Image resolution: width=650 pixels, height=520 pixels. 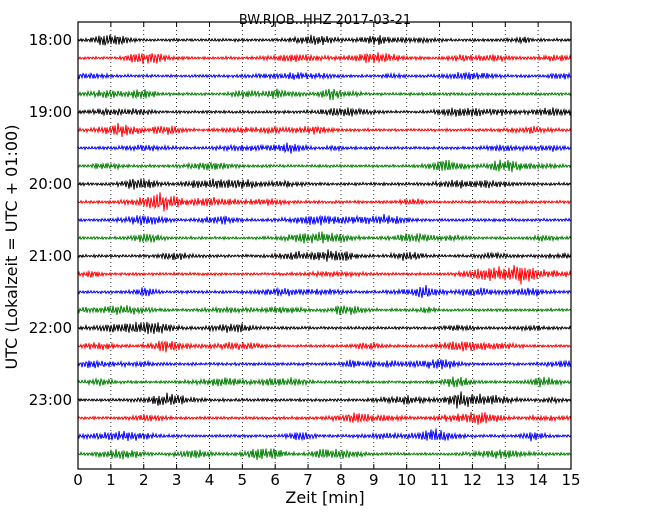 I want to click on trace-1915, so click(x=324, y=129).